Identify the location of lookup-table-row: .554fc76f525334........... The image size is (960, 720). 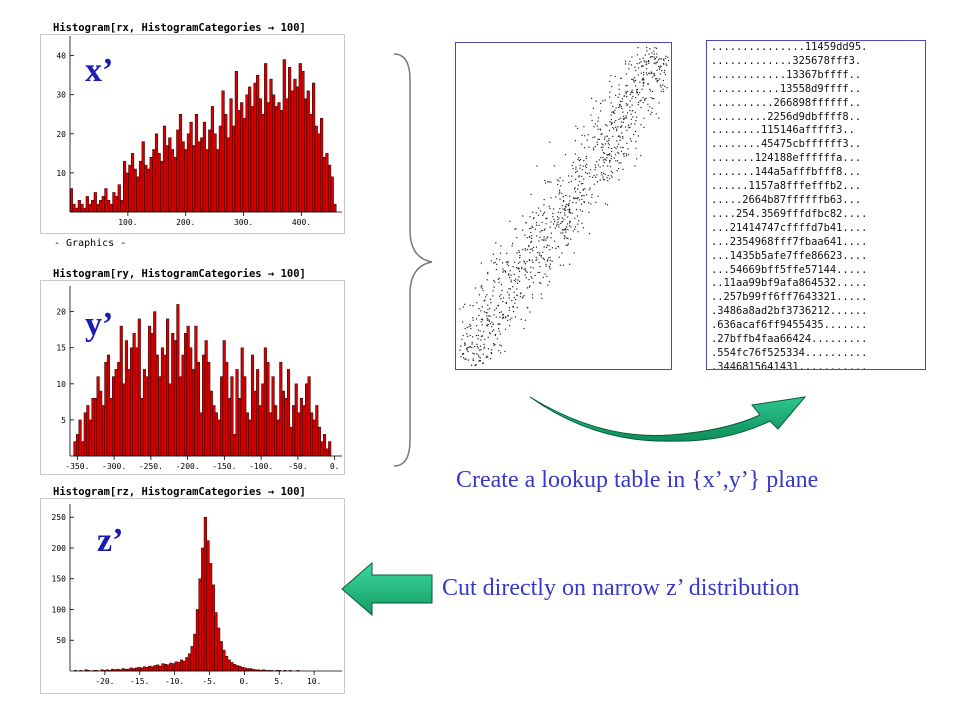
(789, 352).